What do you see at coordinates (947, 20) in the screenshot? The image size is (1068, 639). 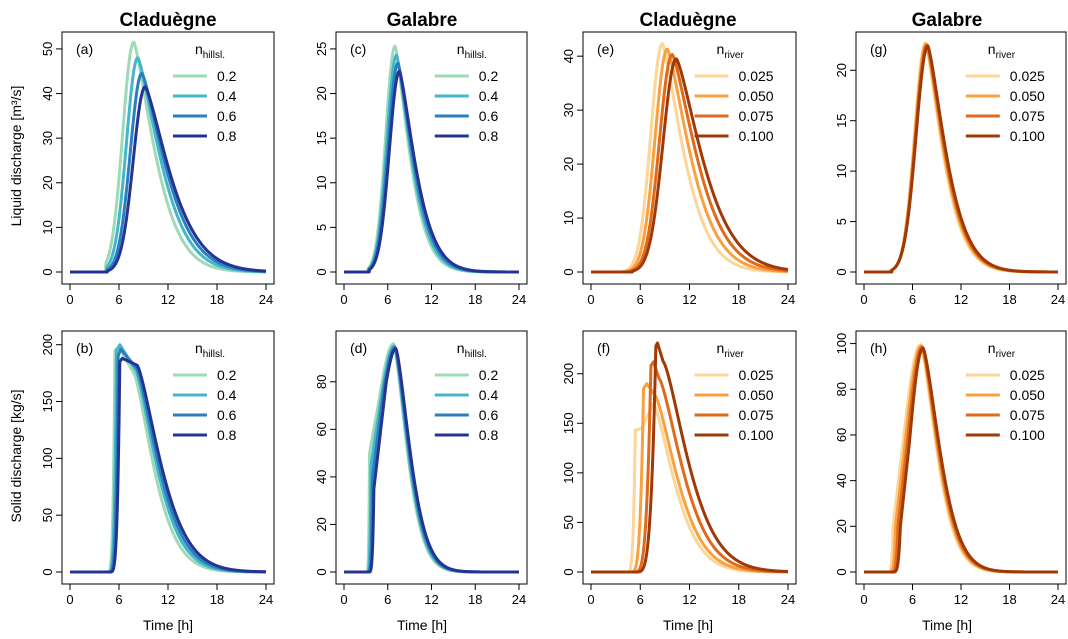 I see `column-title-4: Galabre` at bounding box center [947, 20].